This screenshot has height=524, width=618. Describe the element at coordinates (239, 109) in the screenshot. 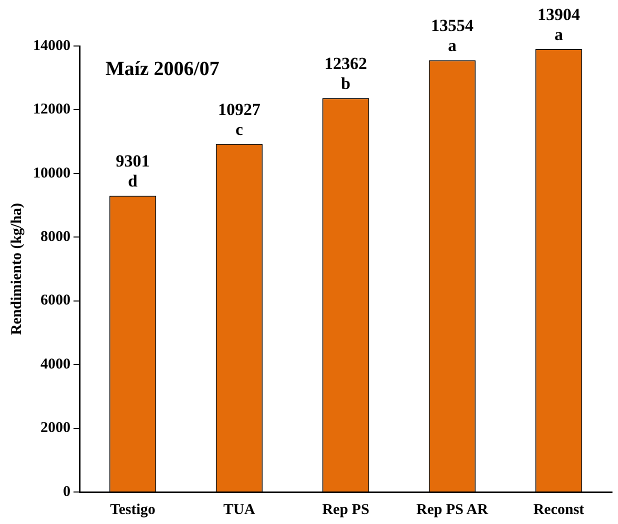

I see `data-label: 10927` at that location.